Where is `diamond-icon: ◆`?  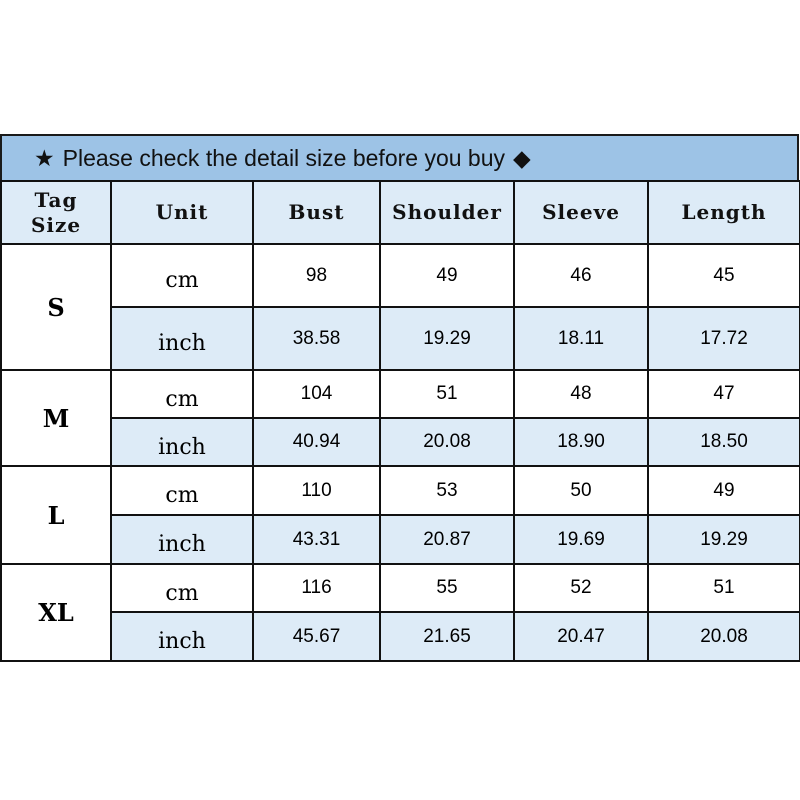 diamond-icon: ◆ is located at coordinates (522, 157).